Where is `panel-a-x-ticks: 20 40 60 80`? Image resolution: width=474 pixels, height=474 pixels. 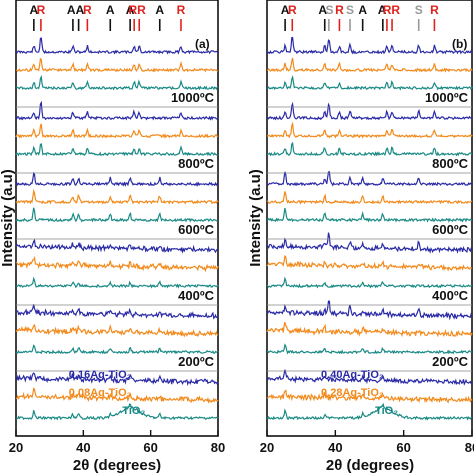 panel-a-x-ticks: 20 40 60 80 is located at coordinates (117, 442).